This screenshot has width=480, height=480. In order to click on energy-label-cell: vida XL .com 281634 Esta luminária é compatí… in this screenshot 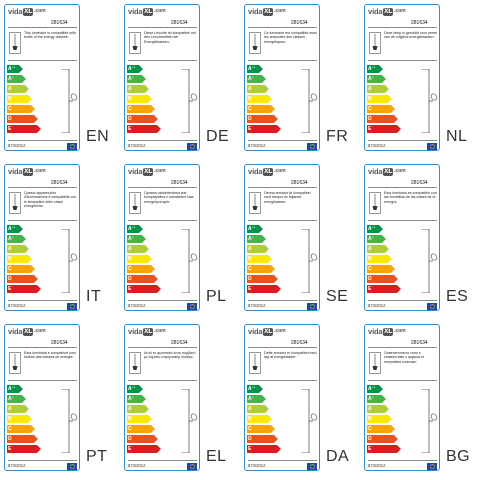, I will do `click(60, 400)`.